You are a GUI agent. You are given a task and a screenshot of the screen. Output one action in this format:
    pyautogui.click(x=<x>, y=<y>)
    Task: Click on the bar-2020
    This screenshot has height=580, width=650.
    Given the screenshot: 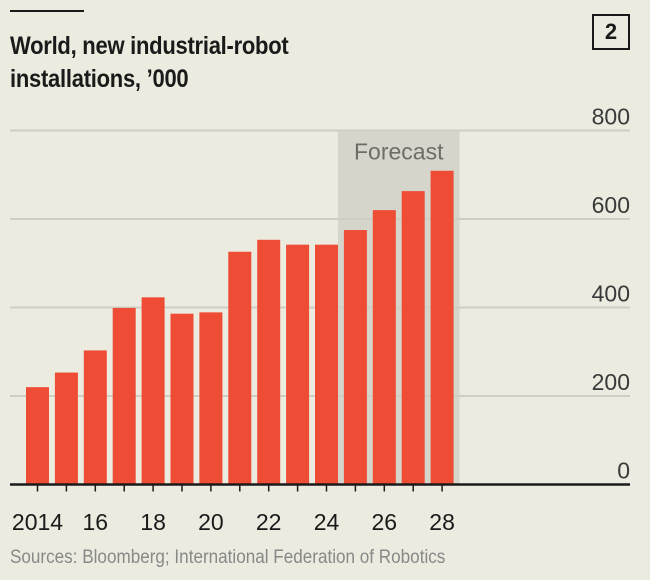 What is the action you would take?
    pyautogui.click(x=211, y=398)
    